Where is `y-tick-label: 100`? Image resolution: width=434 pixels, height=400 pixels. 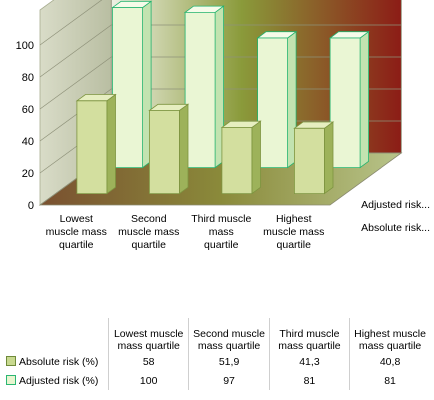
y-tick-label: 100 is located at coordinates (25, 46).